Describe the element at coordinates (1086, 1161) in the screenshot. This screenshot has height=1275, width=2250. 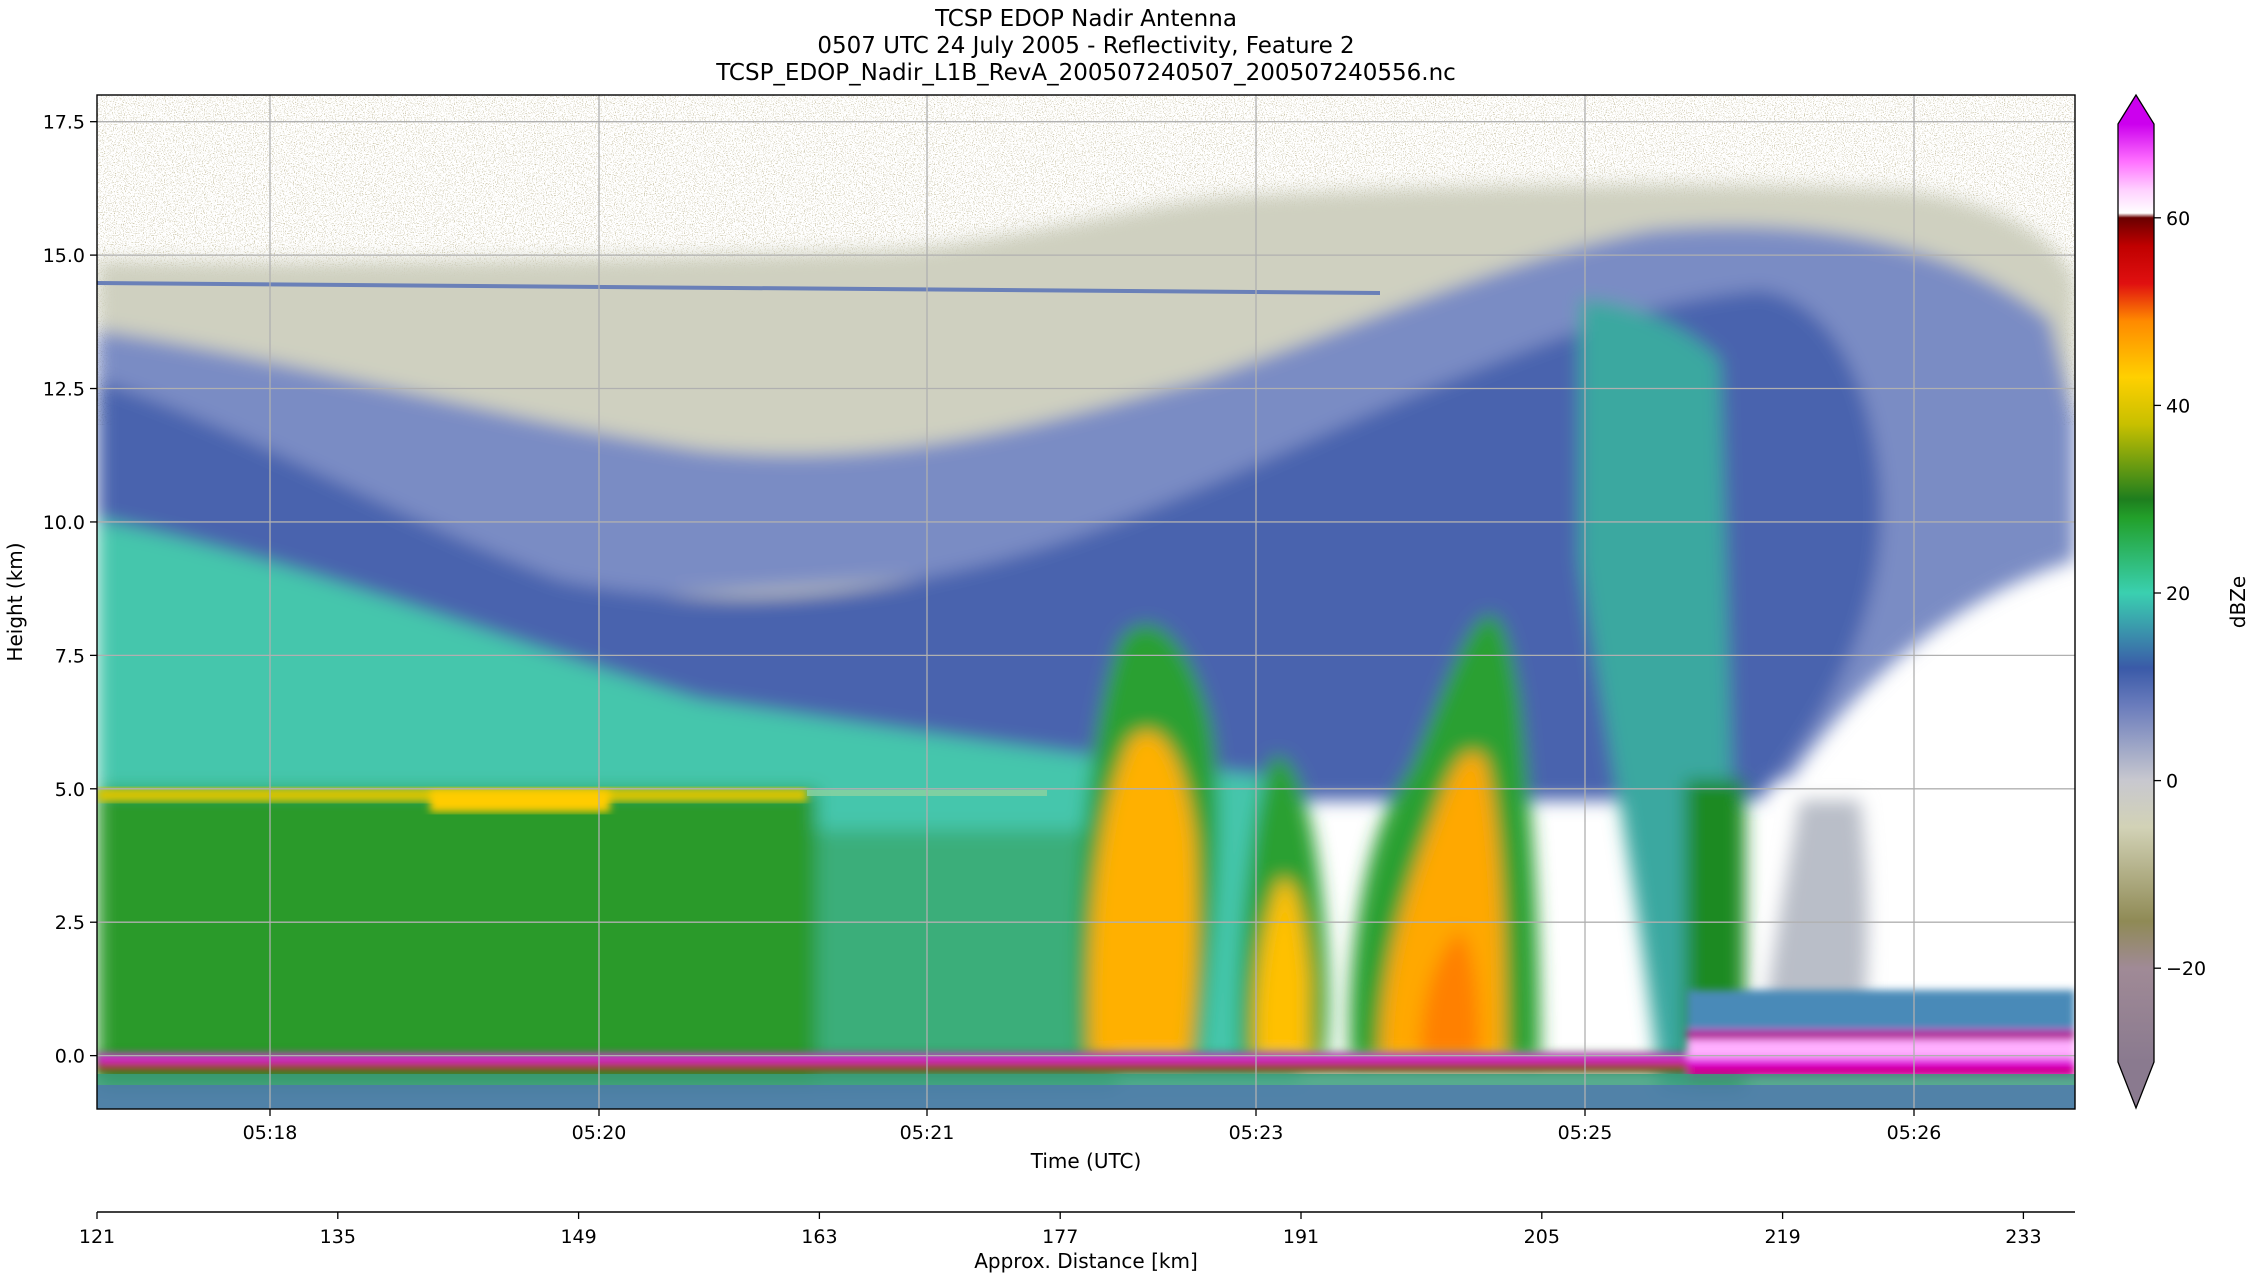
I see `x-axis-label: Time (UTC)` at that location.